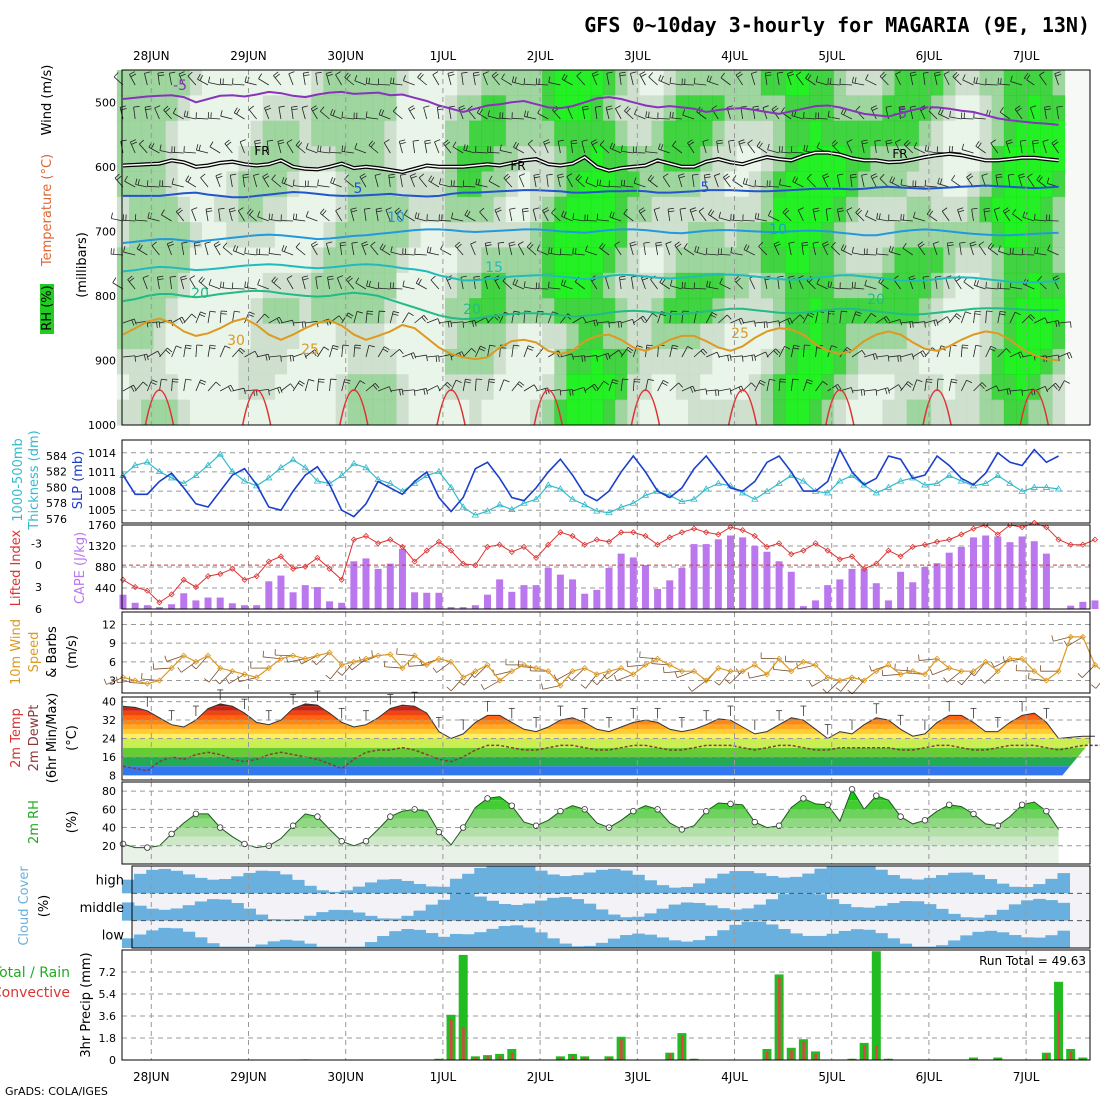 This screenshot has width=1100, height=1100. Describe the element at coordinates (56, 1091) in the screenshot. I see `footer-credit: GrADS: COLA/IGES` at that location.